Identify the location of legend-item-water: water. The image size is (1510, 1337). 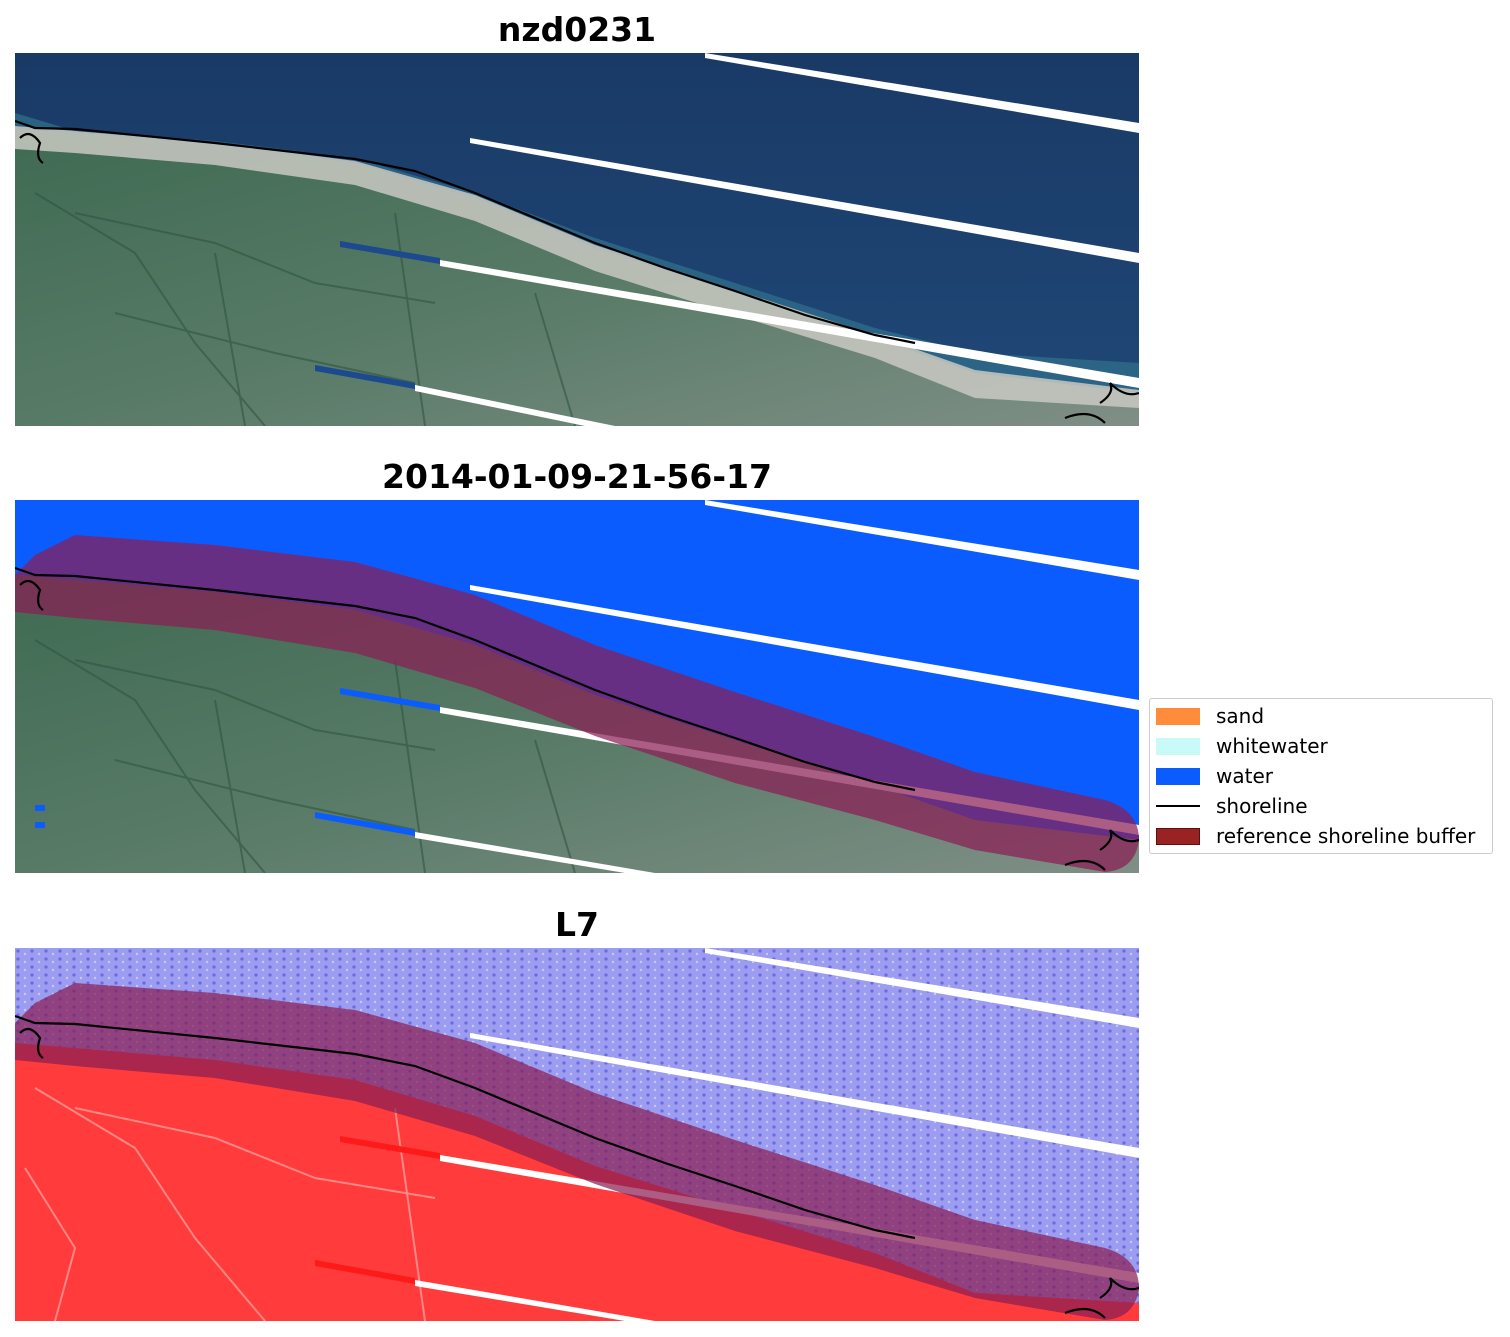
(1214, 776).